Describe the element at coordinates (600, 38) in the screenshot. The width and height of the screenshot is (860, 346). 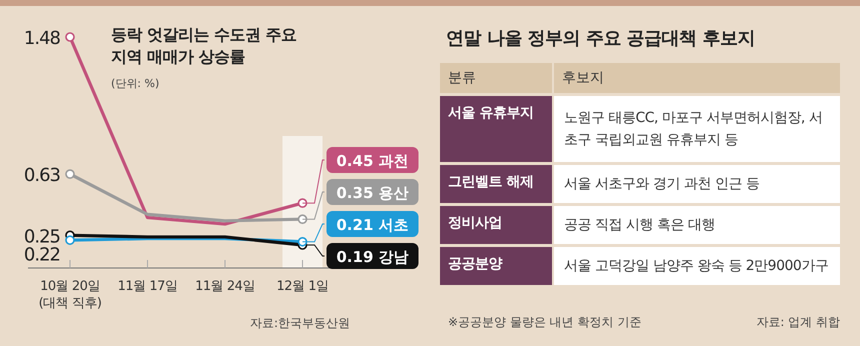
I see `text: 연말 나올 정부의 주요 공급대책 후보지` at that location.